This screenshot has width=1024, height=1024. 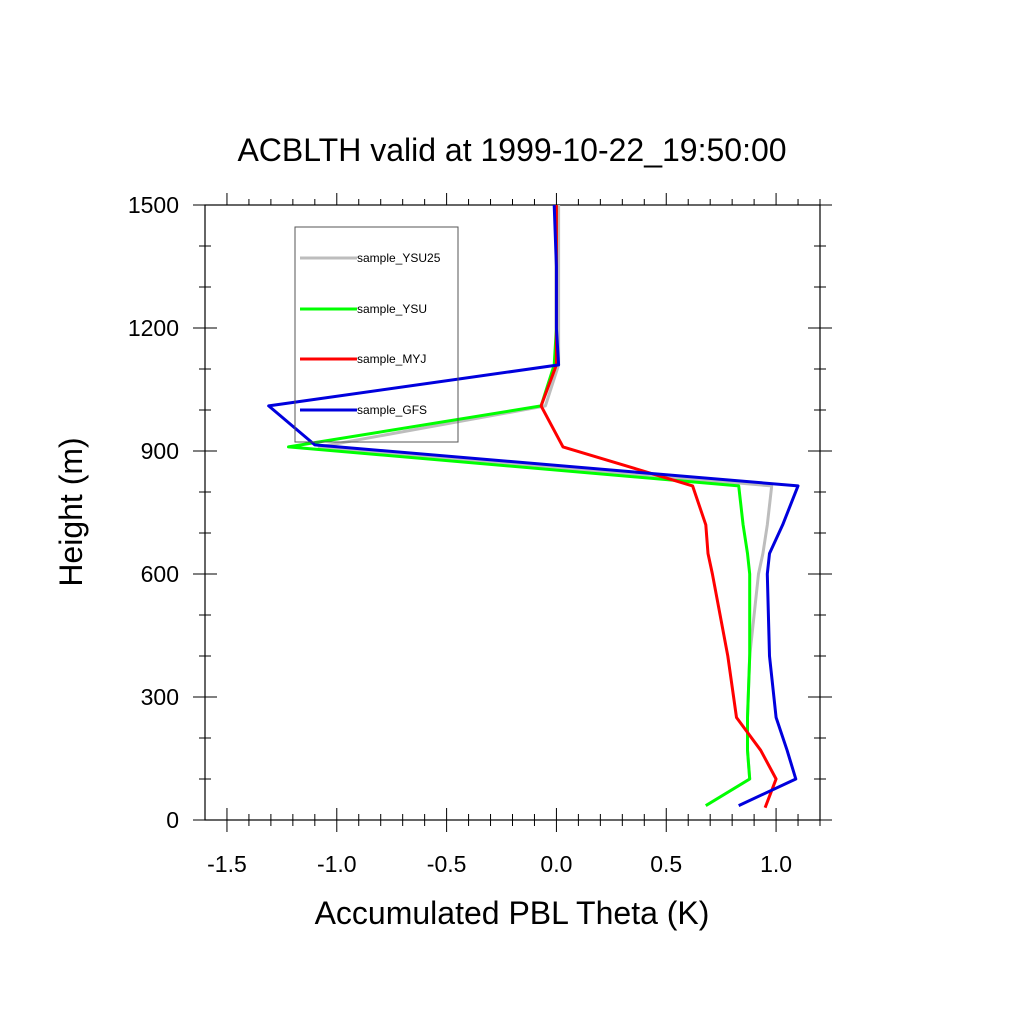 What do you see at coordinates (71, 511) in the screenshot?
I see `y-axis-label: Height (m)` at bounding box center [71, 511].